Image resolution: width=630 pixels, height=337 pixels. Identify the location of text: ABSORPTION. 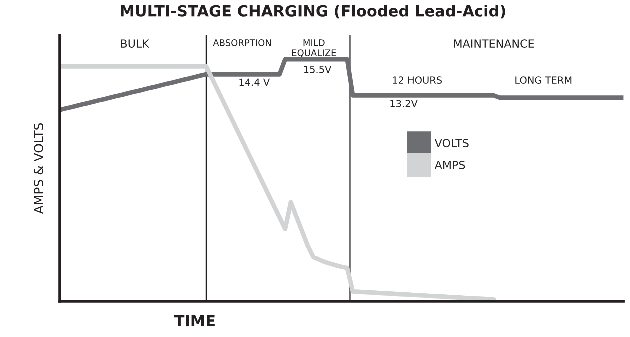
(242, 43).